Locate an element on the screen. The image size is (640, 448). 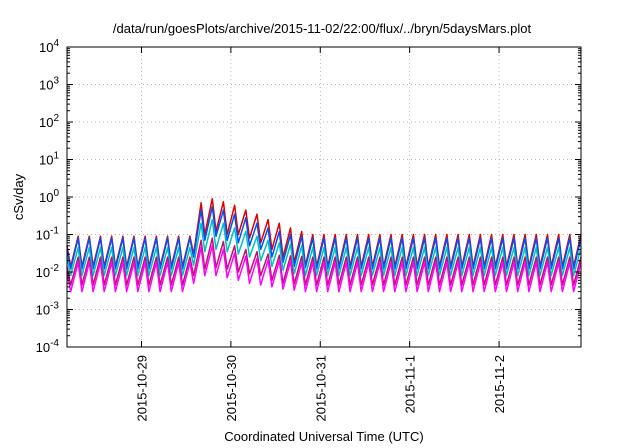
y-tick-label: 10⁻¹ is located at coordinates (48, 234).